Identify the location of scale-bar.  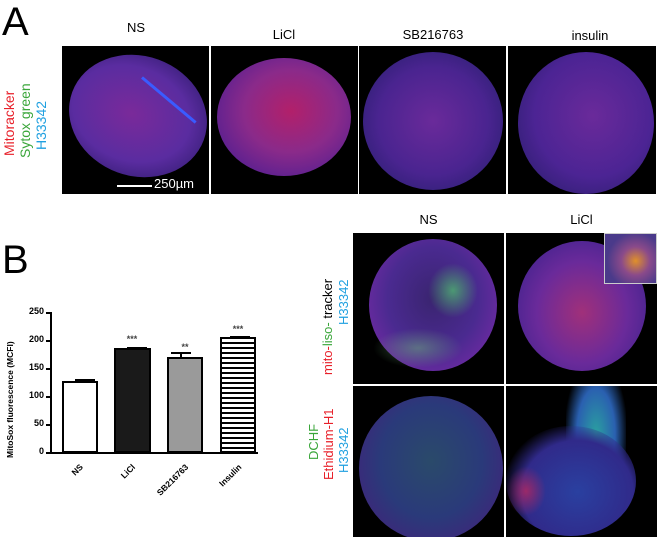
(134, 186).